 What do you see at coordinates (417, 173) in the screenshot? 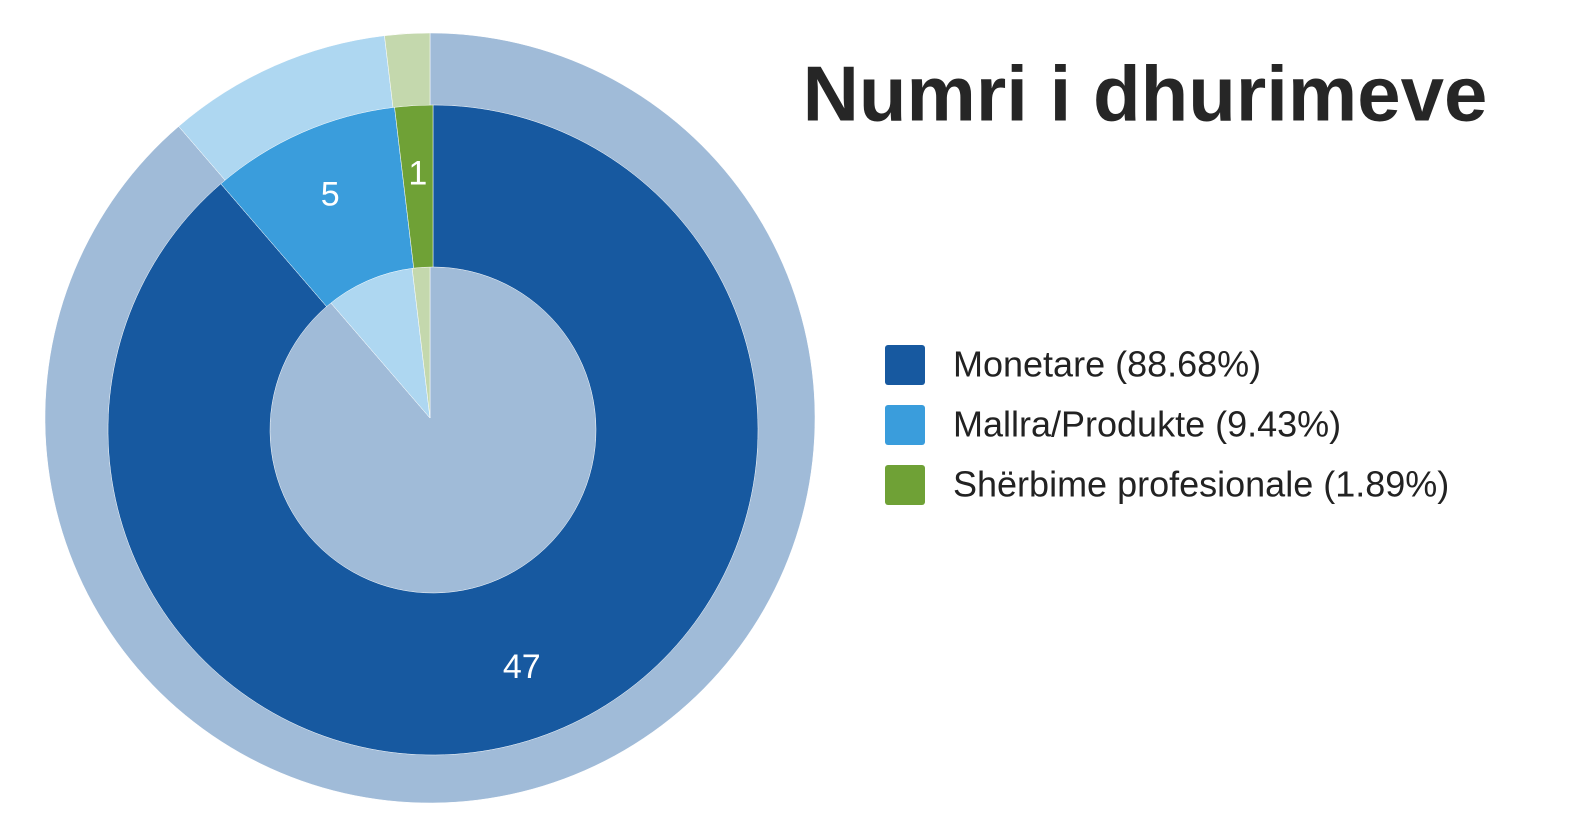
I see `data-label: 1` at bounding box center [417, 173].